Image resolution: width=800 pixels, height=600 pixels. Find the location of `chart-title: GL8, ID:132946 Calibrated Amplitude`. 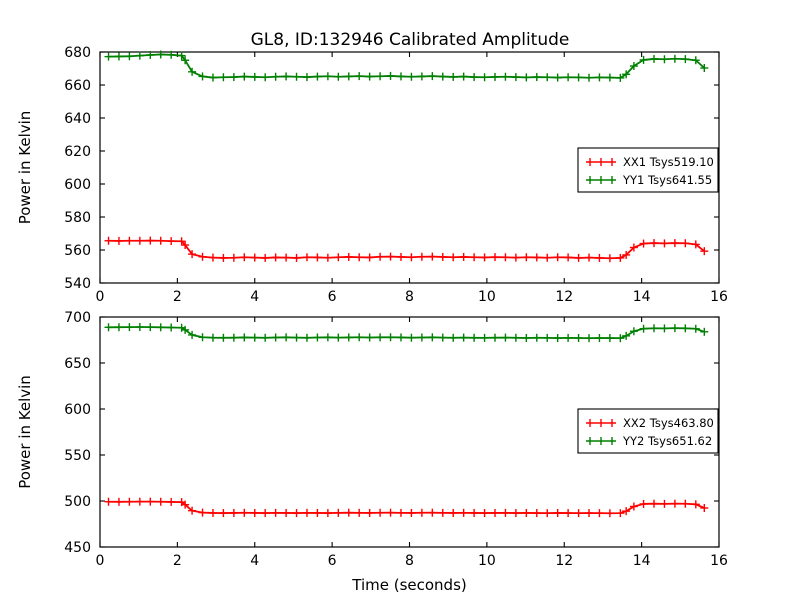

chart-title: GL8, ID:132946 Calibrated Amplitude is located at coordinates (410, 40).